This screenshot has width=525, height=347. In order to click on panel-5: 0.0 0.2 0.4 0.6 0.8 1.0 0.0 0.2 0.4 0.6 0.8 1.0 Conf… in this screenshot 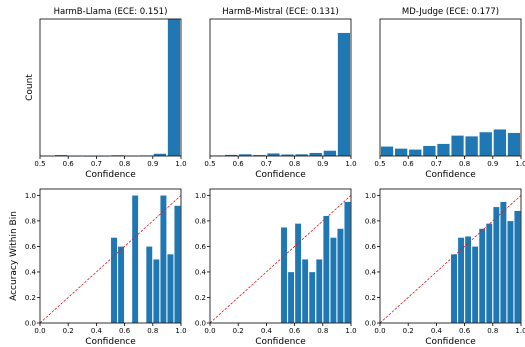, I will do `click(276, 267)`.